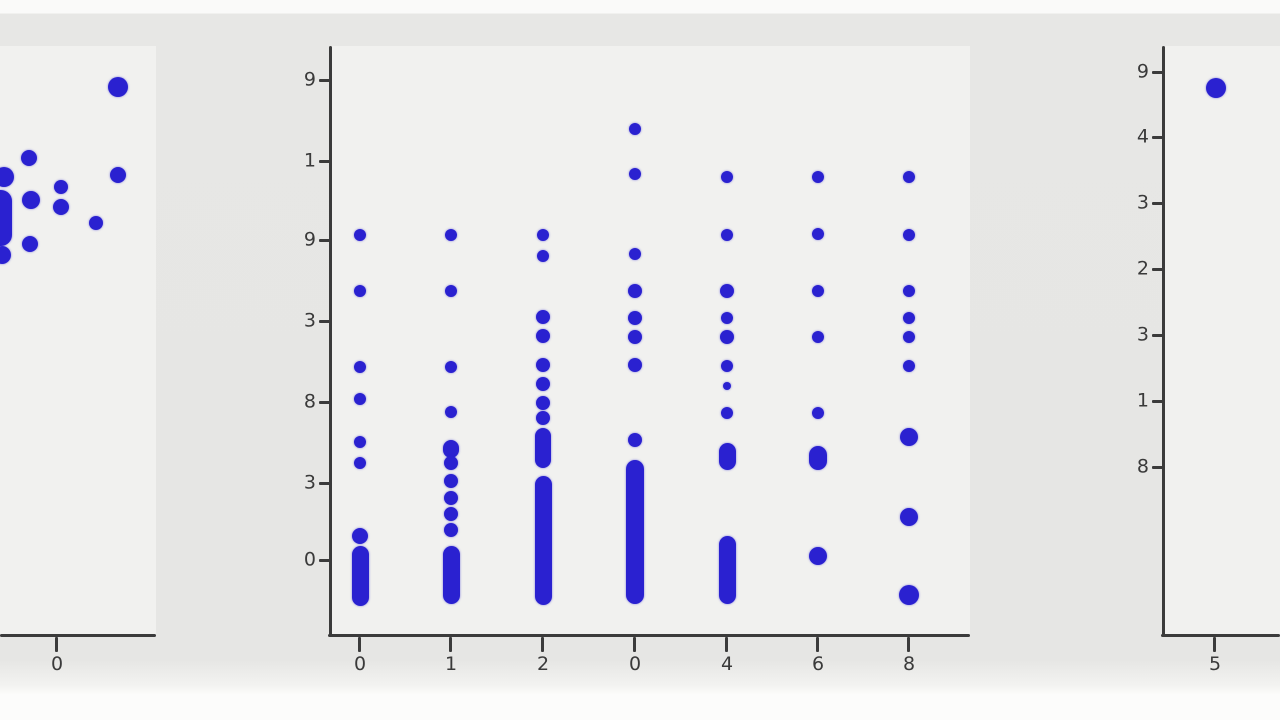 This screenshot has height=720, width=1280. What do you see at coordinates (727, 664) in the screenshot?
I see `x-tick-label: 4` at bounding box center [727, 664].